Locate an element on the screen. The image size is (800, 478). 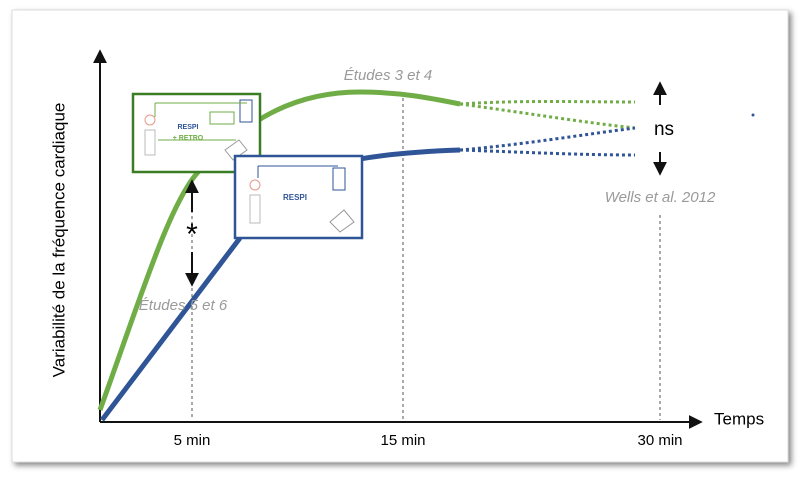
annotation-top: Études 3 et 4 is located at coordinates (388, 75).